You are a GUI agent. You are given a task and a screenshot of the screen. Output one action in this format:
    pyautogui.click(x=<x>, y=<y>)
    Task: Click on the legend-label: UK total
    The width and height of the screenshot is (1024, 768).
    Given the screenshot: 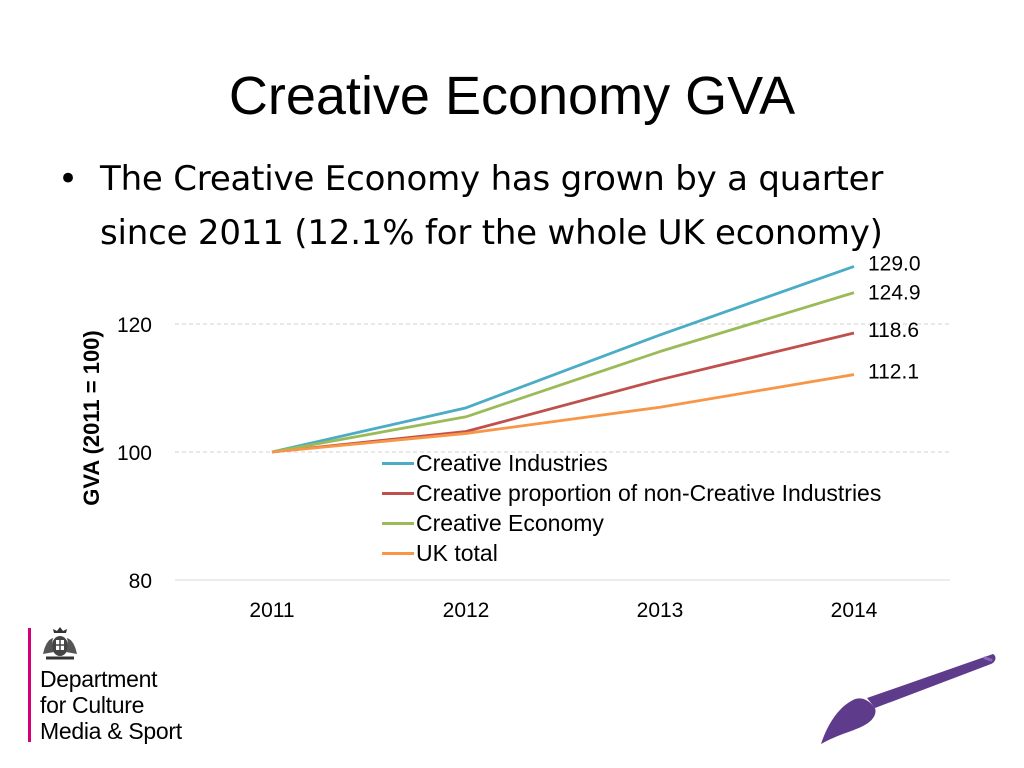 What is the action you would take?
    pyautogui.click(x=457, y=553)
    